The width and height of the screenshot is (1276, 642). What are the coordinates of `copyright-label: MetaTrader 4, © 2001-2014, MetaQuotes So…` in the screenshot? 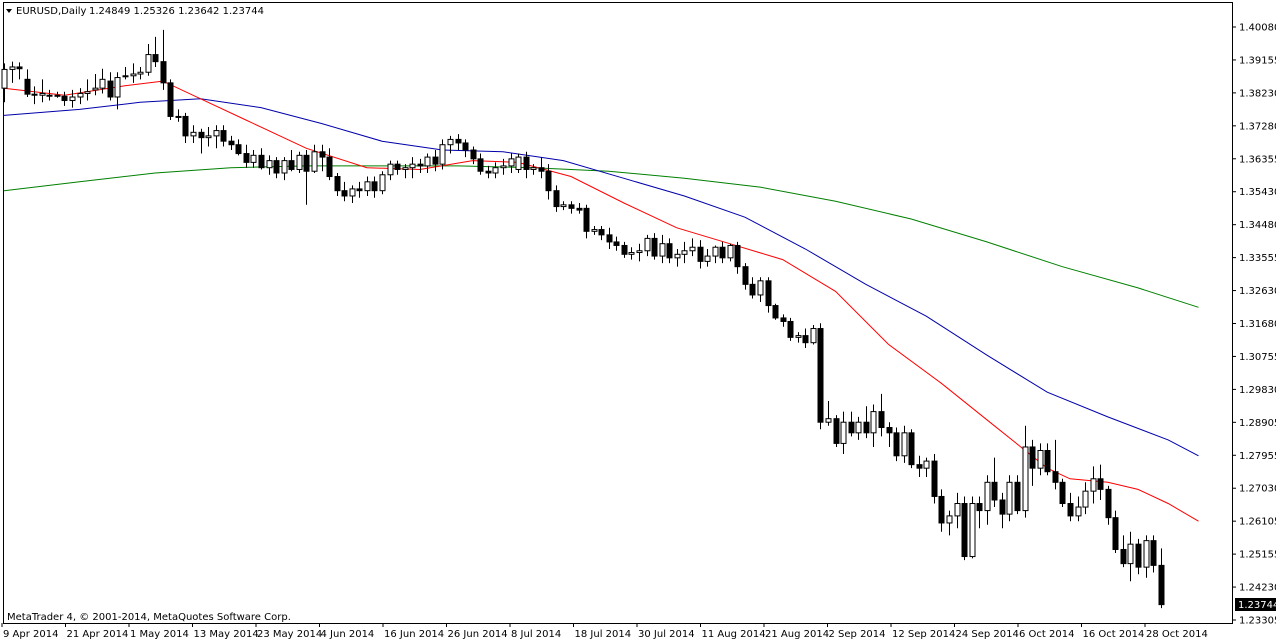 It's located at (149, 617).